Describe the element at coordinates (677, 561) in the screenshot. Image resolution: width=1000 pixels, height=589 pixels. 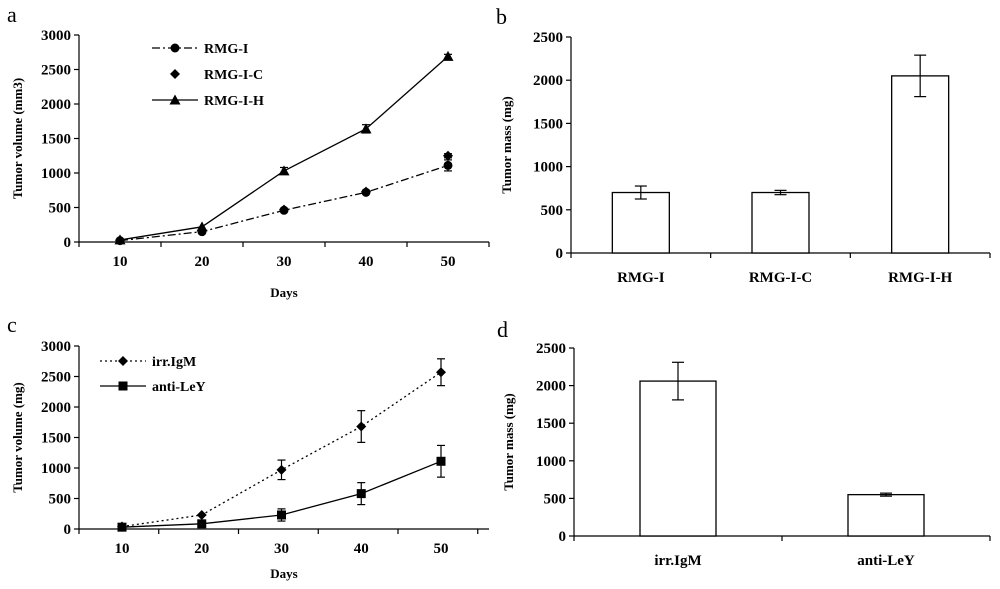
I see `x-category-label: irr.IgM` at that location.